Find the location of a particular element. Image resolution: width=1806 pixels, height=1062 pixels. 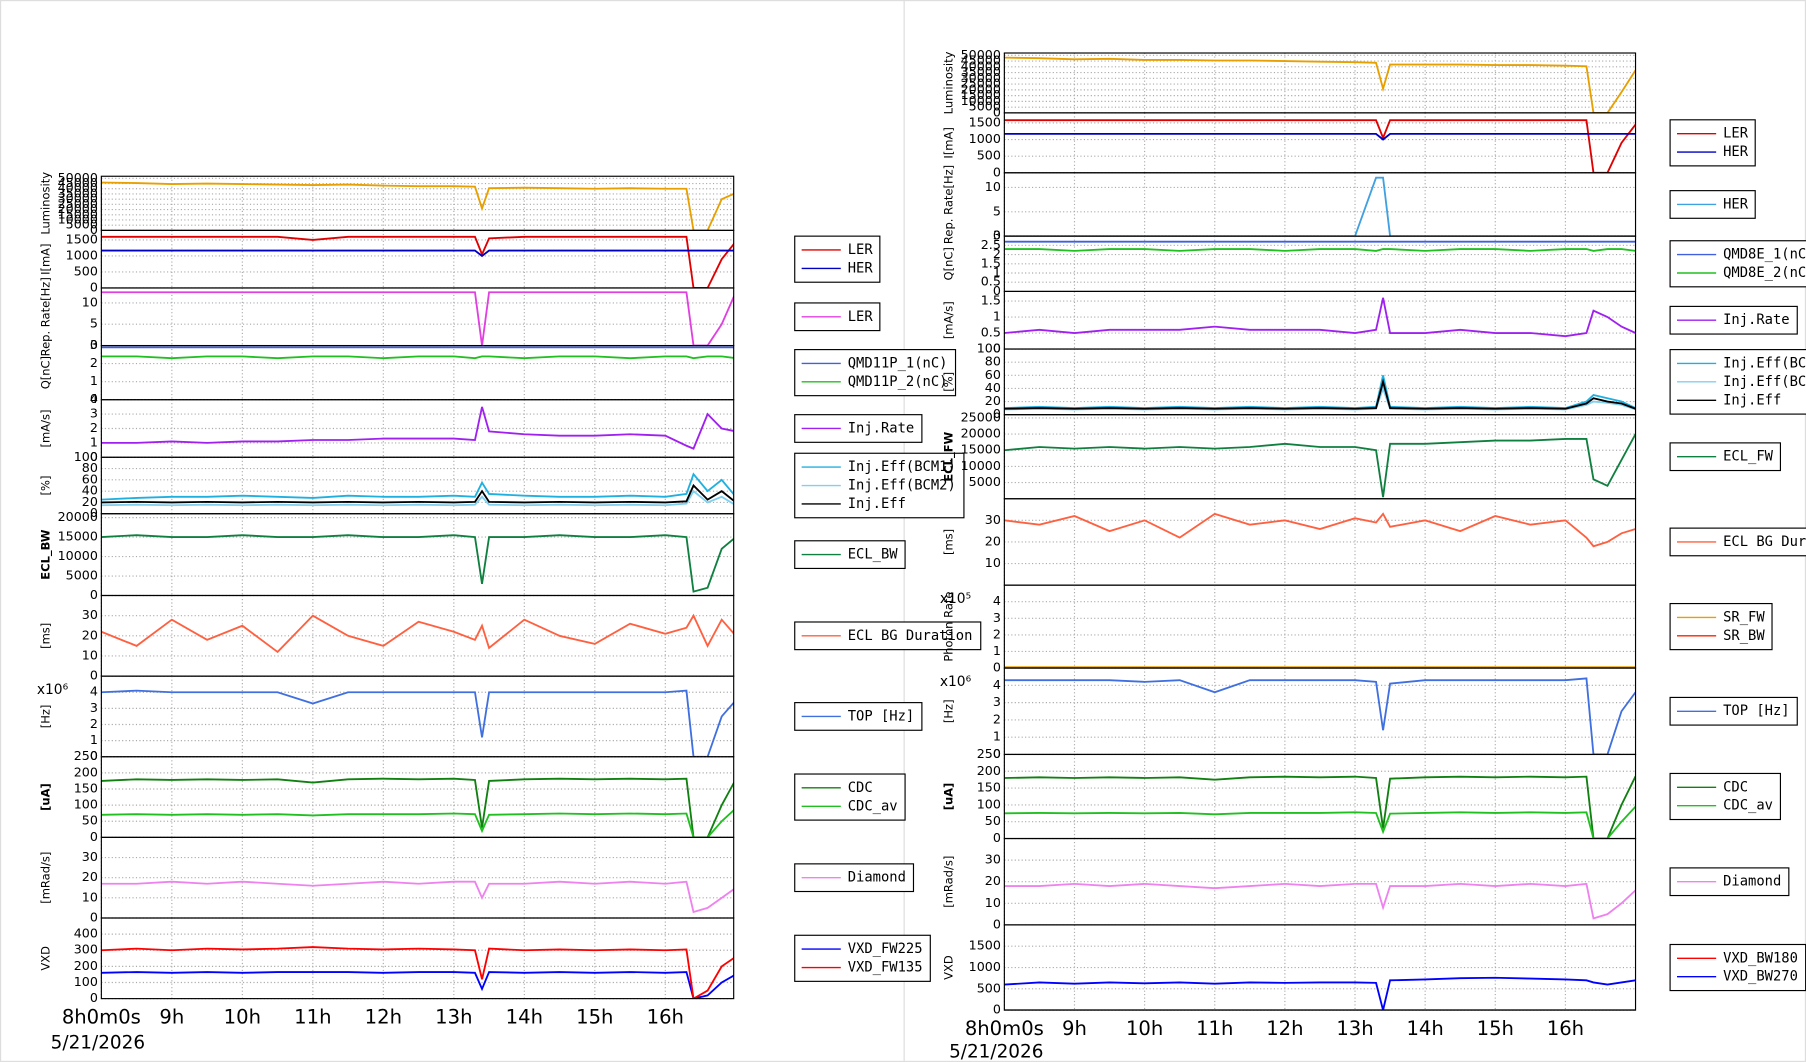

legend-label: SR_BW is located at coordinates (1744, 636).